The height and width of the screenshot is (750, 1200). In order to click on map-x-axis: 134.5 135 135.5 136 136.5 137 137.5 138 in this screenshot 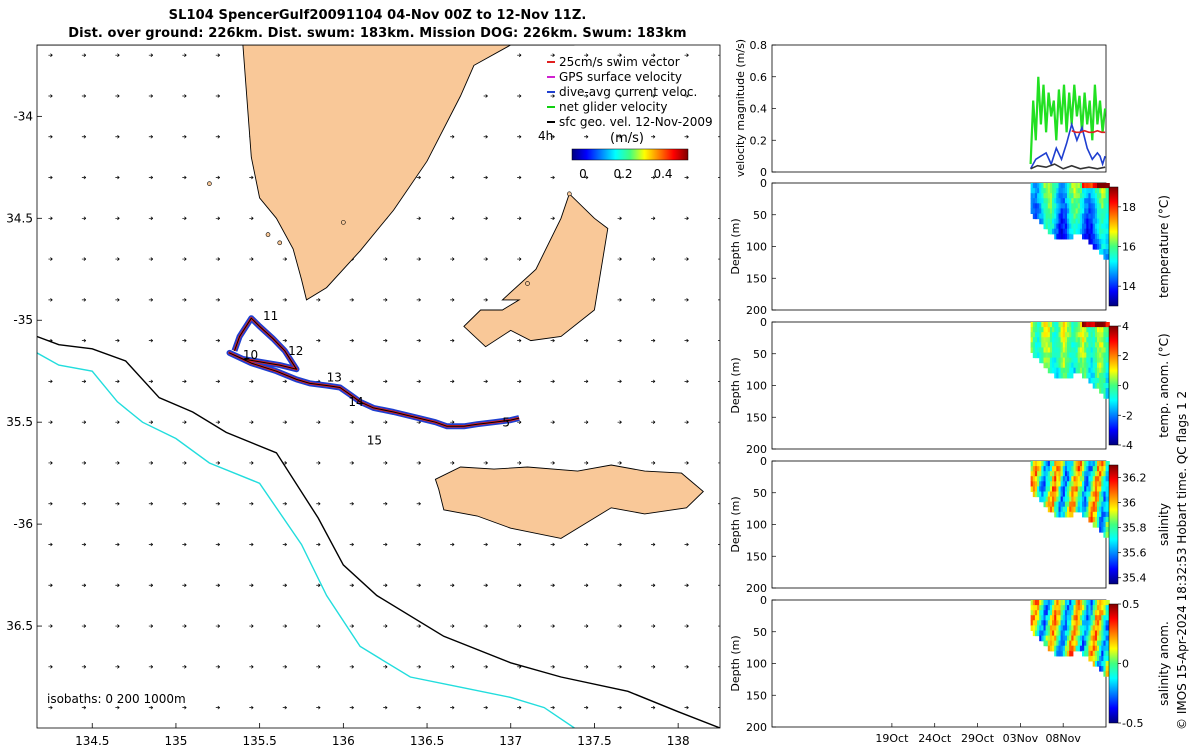, I will do `click(382, 735)`.